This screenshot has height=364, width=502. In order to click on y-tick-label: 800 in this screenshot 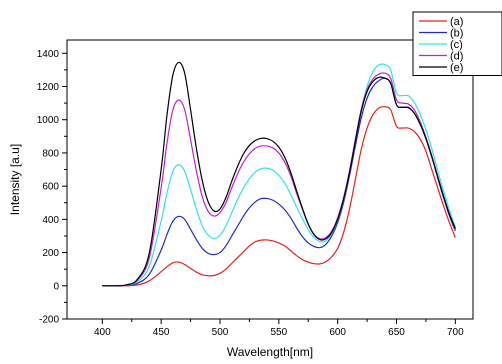, I will do `click(50, 153)`.